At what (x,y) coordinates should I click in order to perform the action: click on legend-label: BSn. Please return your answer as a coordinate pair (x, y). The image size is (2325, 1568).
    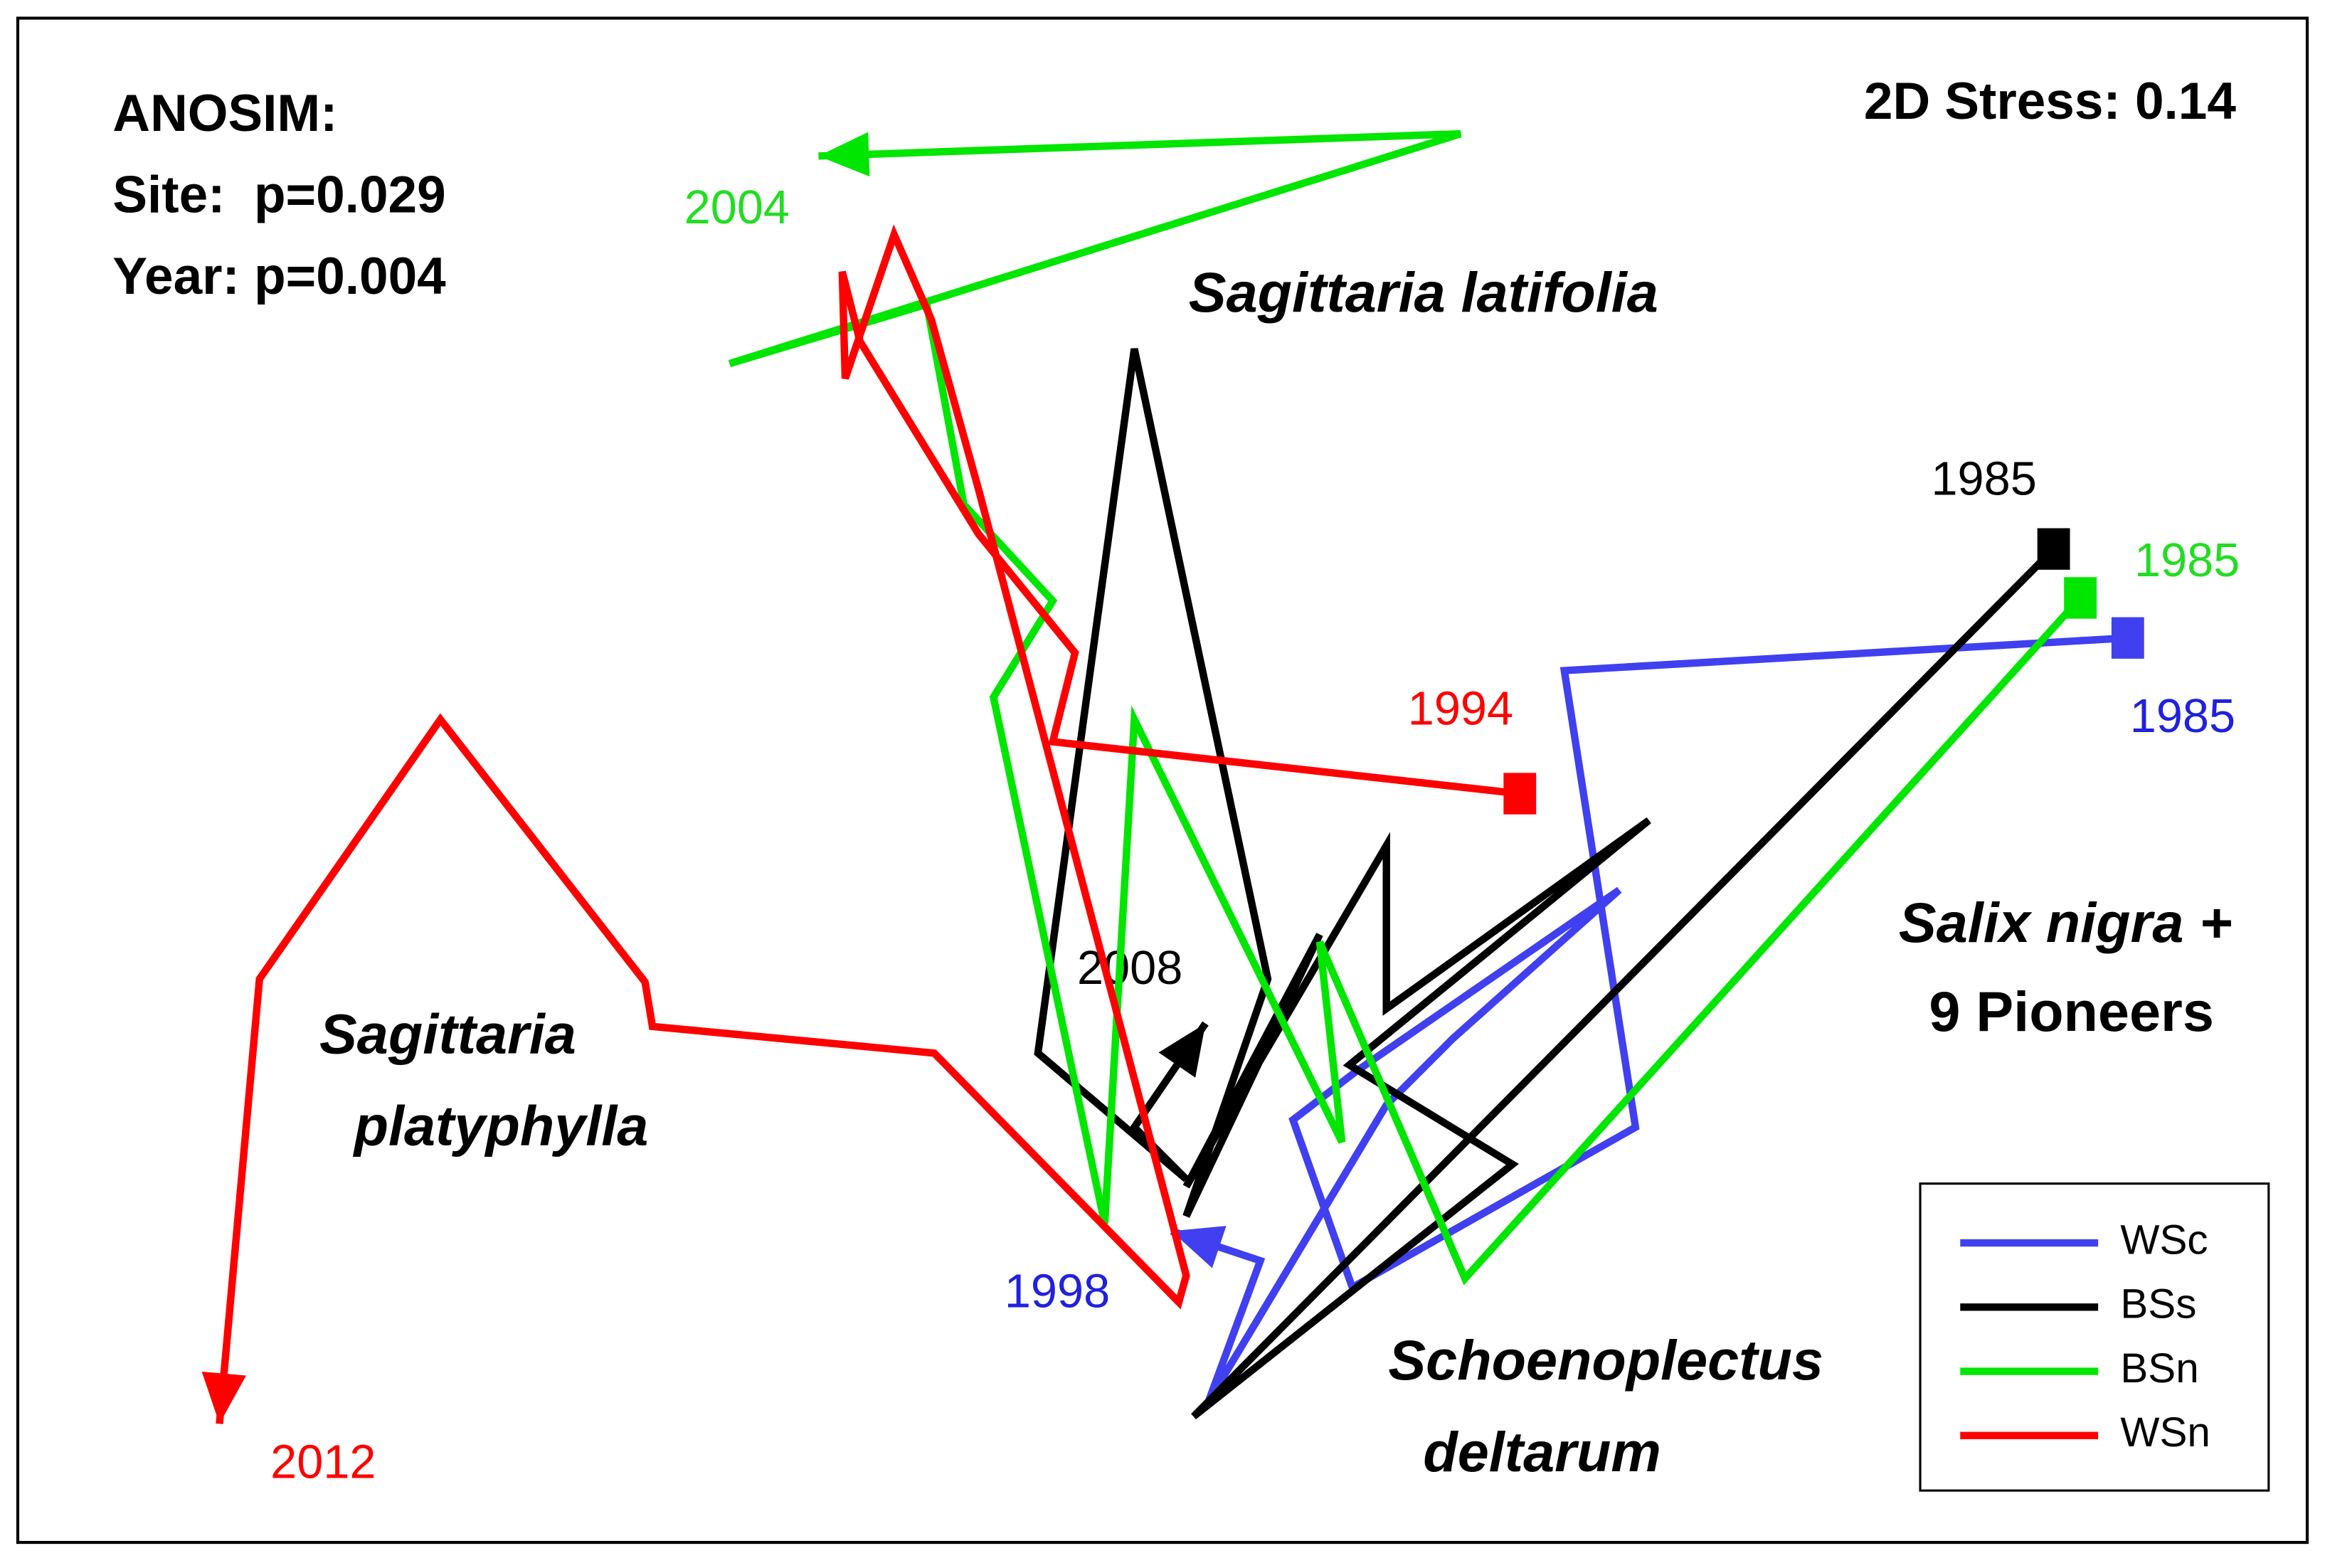
    Looking at the image, I should click on (2159, 1368).